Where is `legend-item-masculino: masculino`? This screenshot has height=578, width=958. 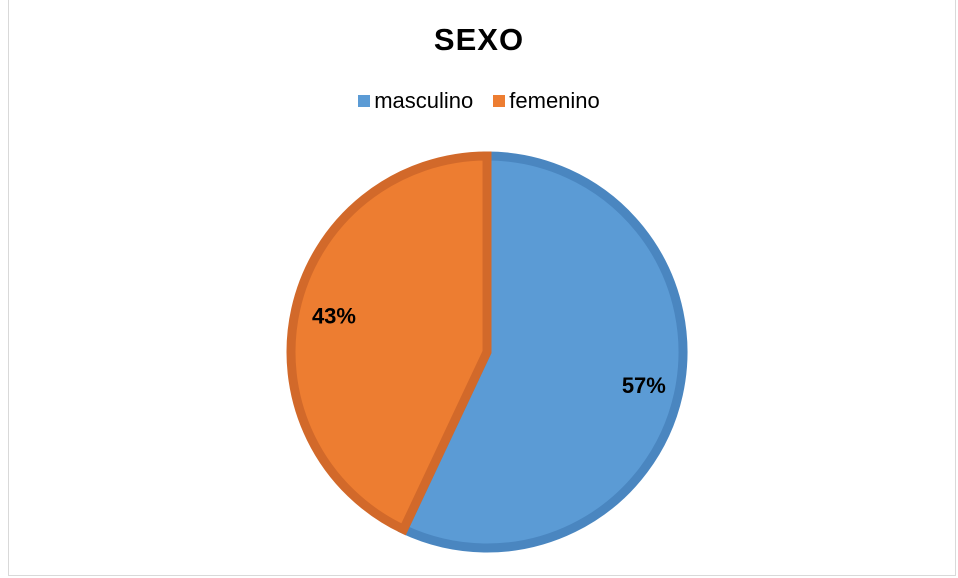 legend-item-masculino: masculino is located at coordinates (415, 101).